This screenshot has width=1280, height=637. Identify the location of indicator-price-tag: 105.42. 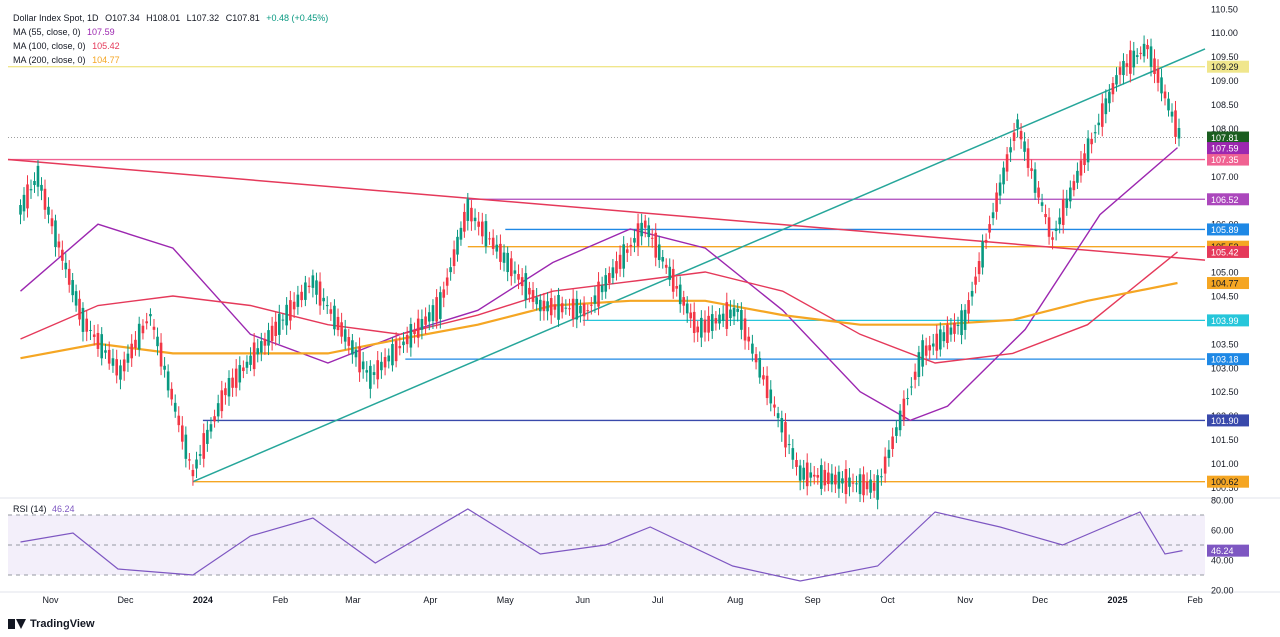
(1225, 252).